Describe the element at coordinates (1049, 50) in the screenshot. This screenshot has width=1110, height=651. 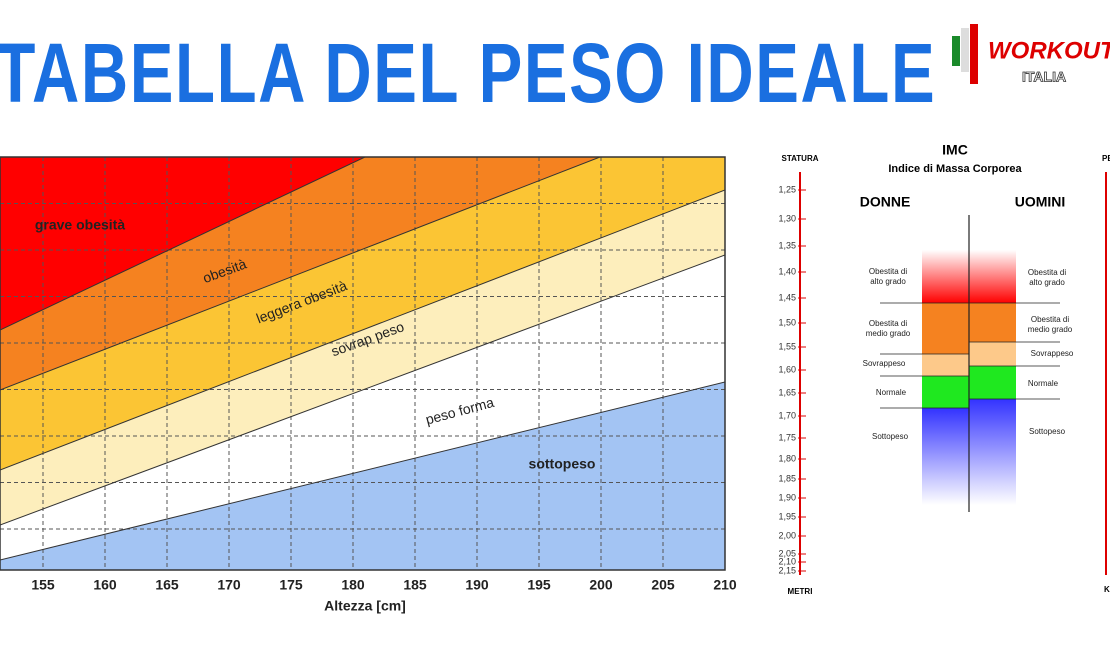
I see `logo-name: WORKOUT` at that location.